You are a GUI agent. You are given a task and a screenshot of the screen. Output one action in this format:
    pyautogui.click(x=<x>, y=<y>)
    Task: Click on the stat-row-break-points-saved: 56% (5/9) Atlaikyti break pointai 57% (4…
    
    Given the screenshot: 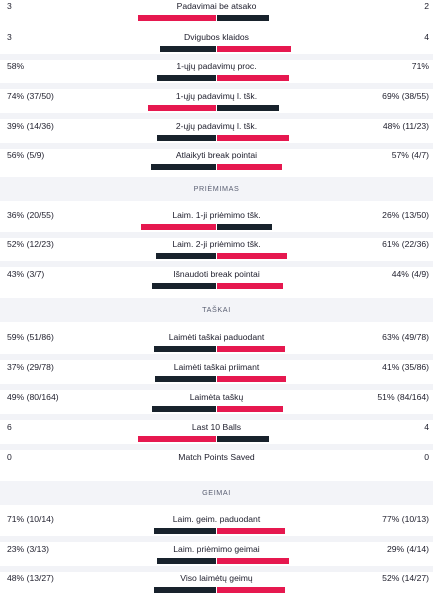 What is the action you would take?
    pyautogui.click(x=216, y=164)
    